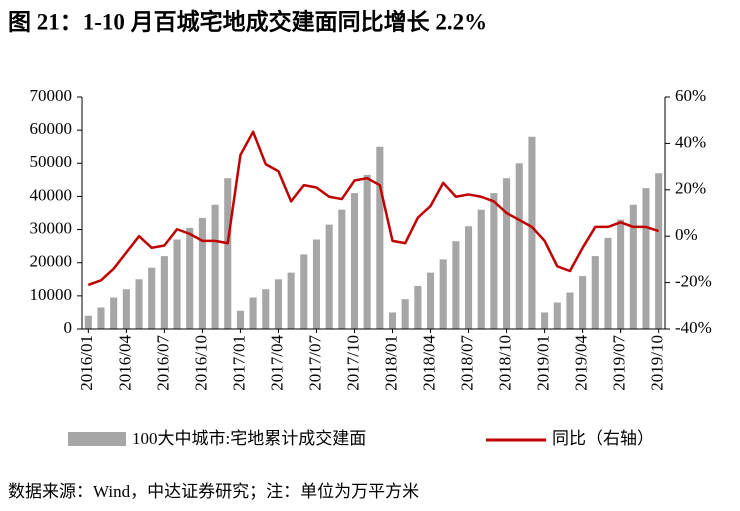 This screenshot has width=740, height=511. I want to click on y-tick-label: 70000, so click(51, 95).